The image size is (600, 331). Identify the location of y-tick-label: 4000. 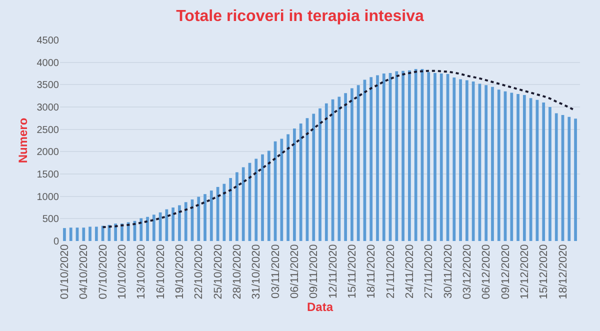
(48, 63).